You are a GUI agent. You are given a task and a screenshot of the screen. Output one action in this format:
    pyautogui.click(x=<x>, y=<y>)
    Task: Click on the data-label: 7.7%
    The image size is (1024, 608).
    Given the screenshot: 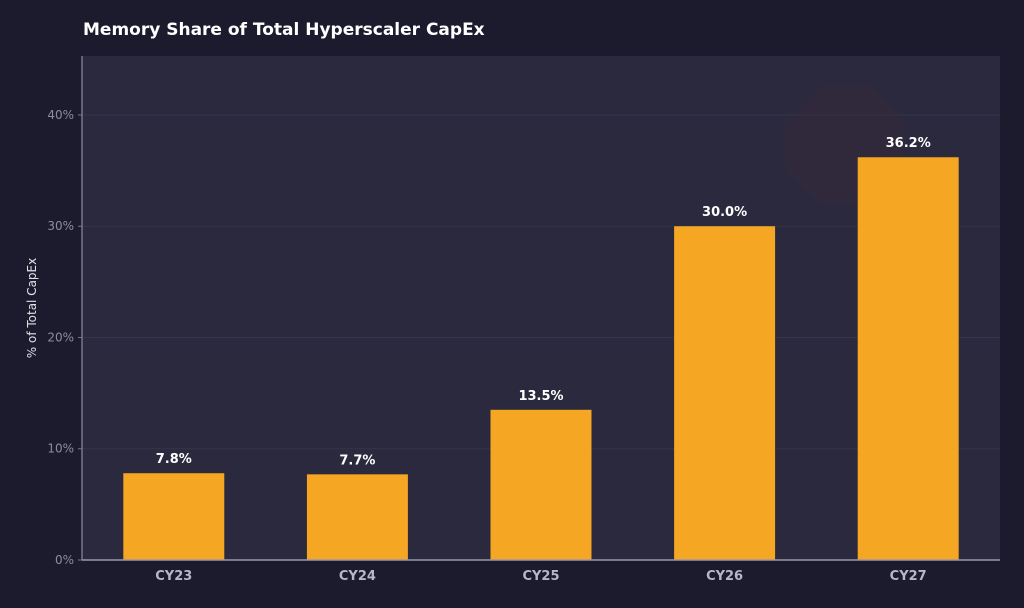 What is the action you would take?
    pyautogui.click(x=357, y=460)
    